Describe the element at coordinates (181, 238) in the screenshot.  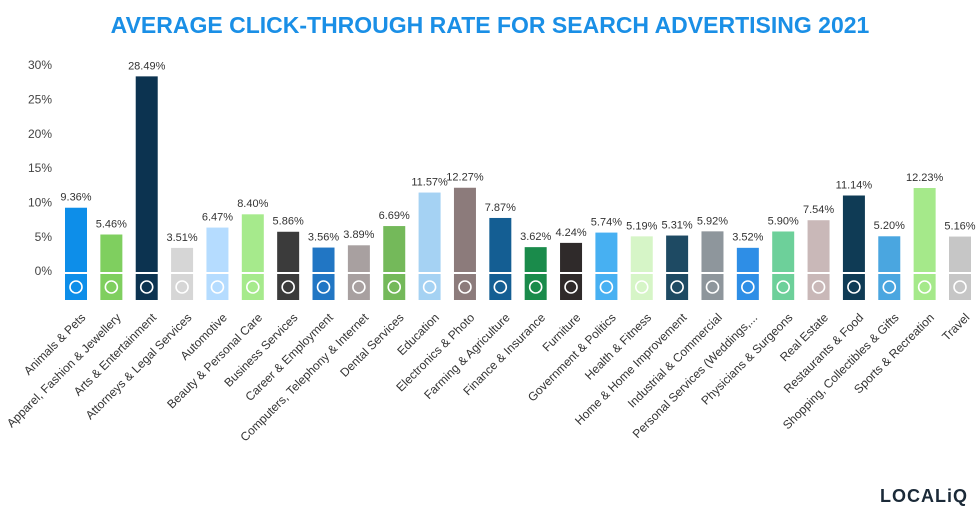
I see `value-label: 3.51%` at that location.